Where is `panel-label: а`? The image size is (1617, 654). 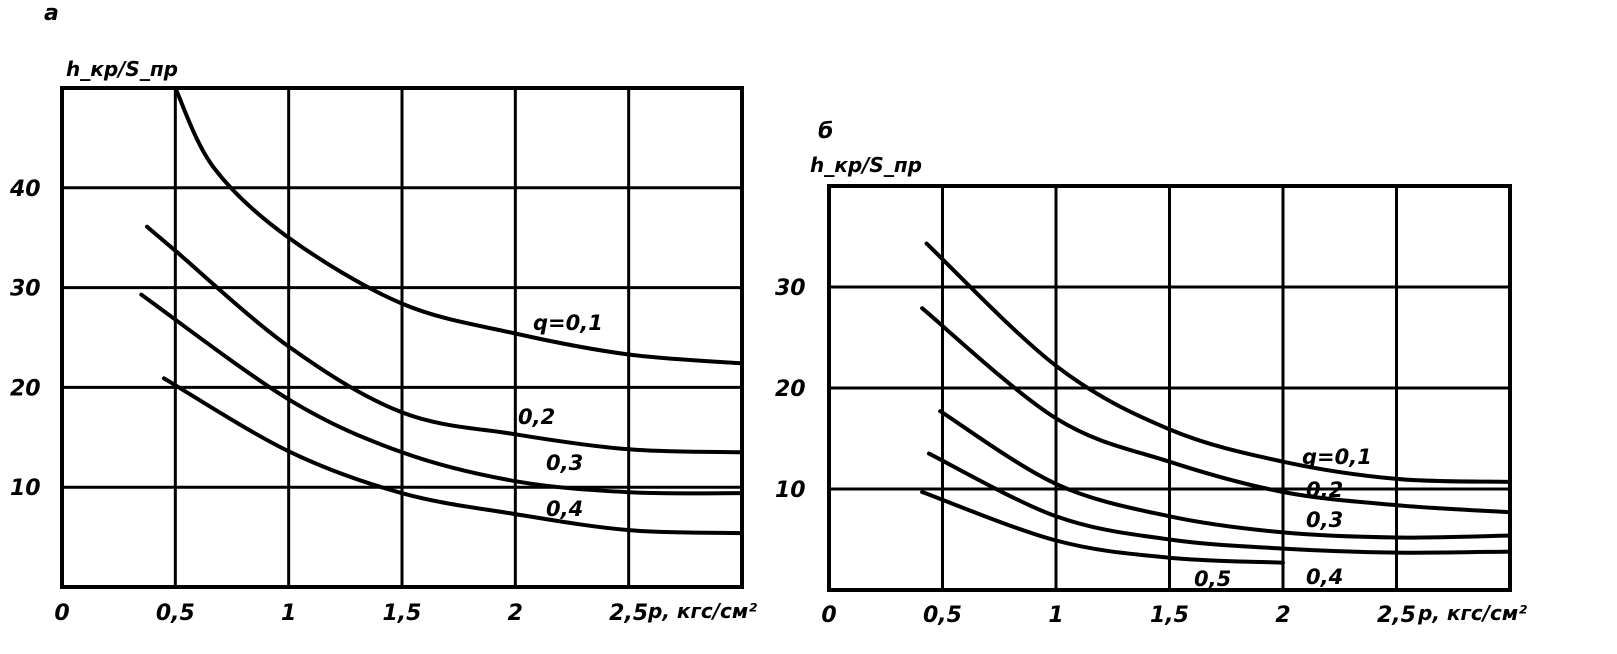 panel-label: а is located at coordinates (51, 13).